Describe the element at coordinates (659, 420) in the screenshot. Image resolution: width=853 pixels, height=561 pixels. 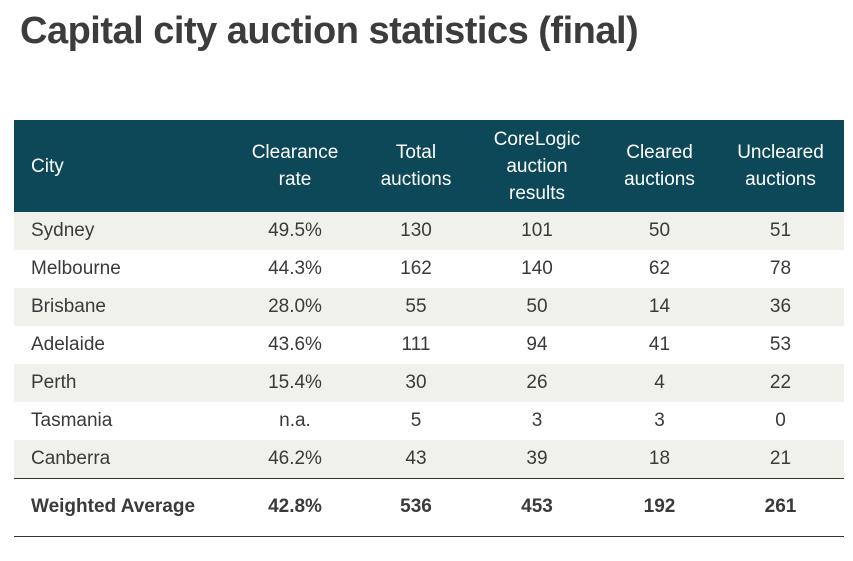
I see `cell-cleared-auctions: 3` at that location.